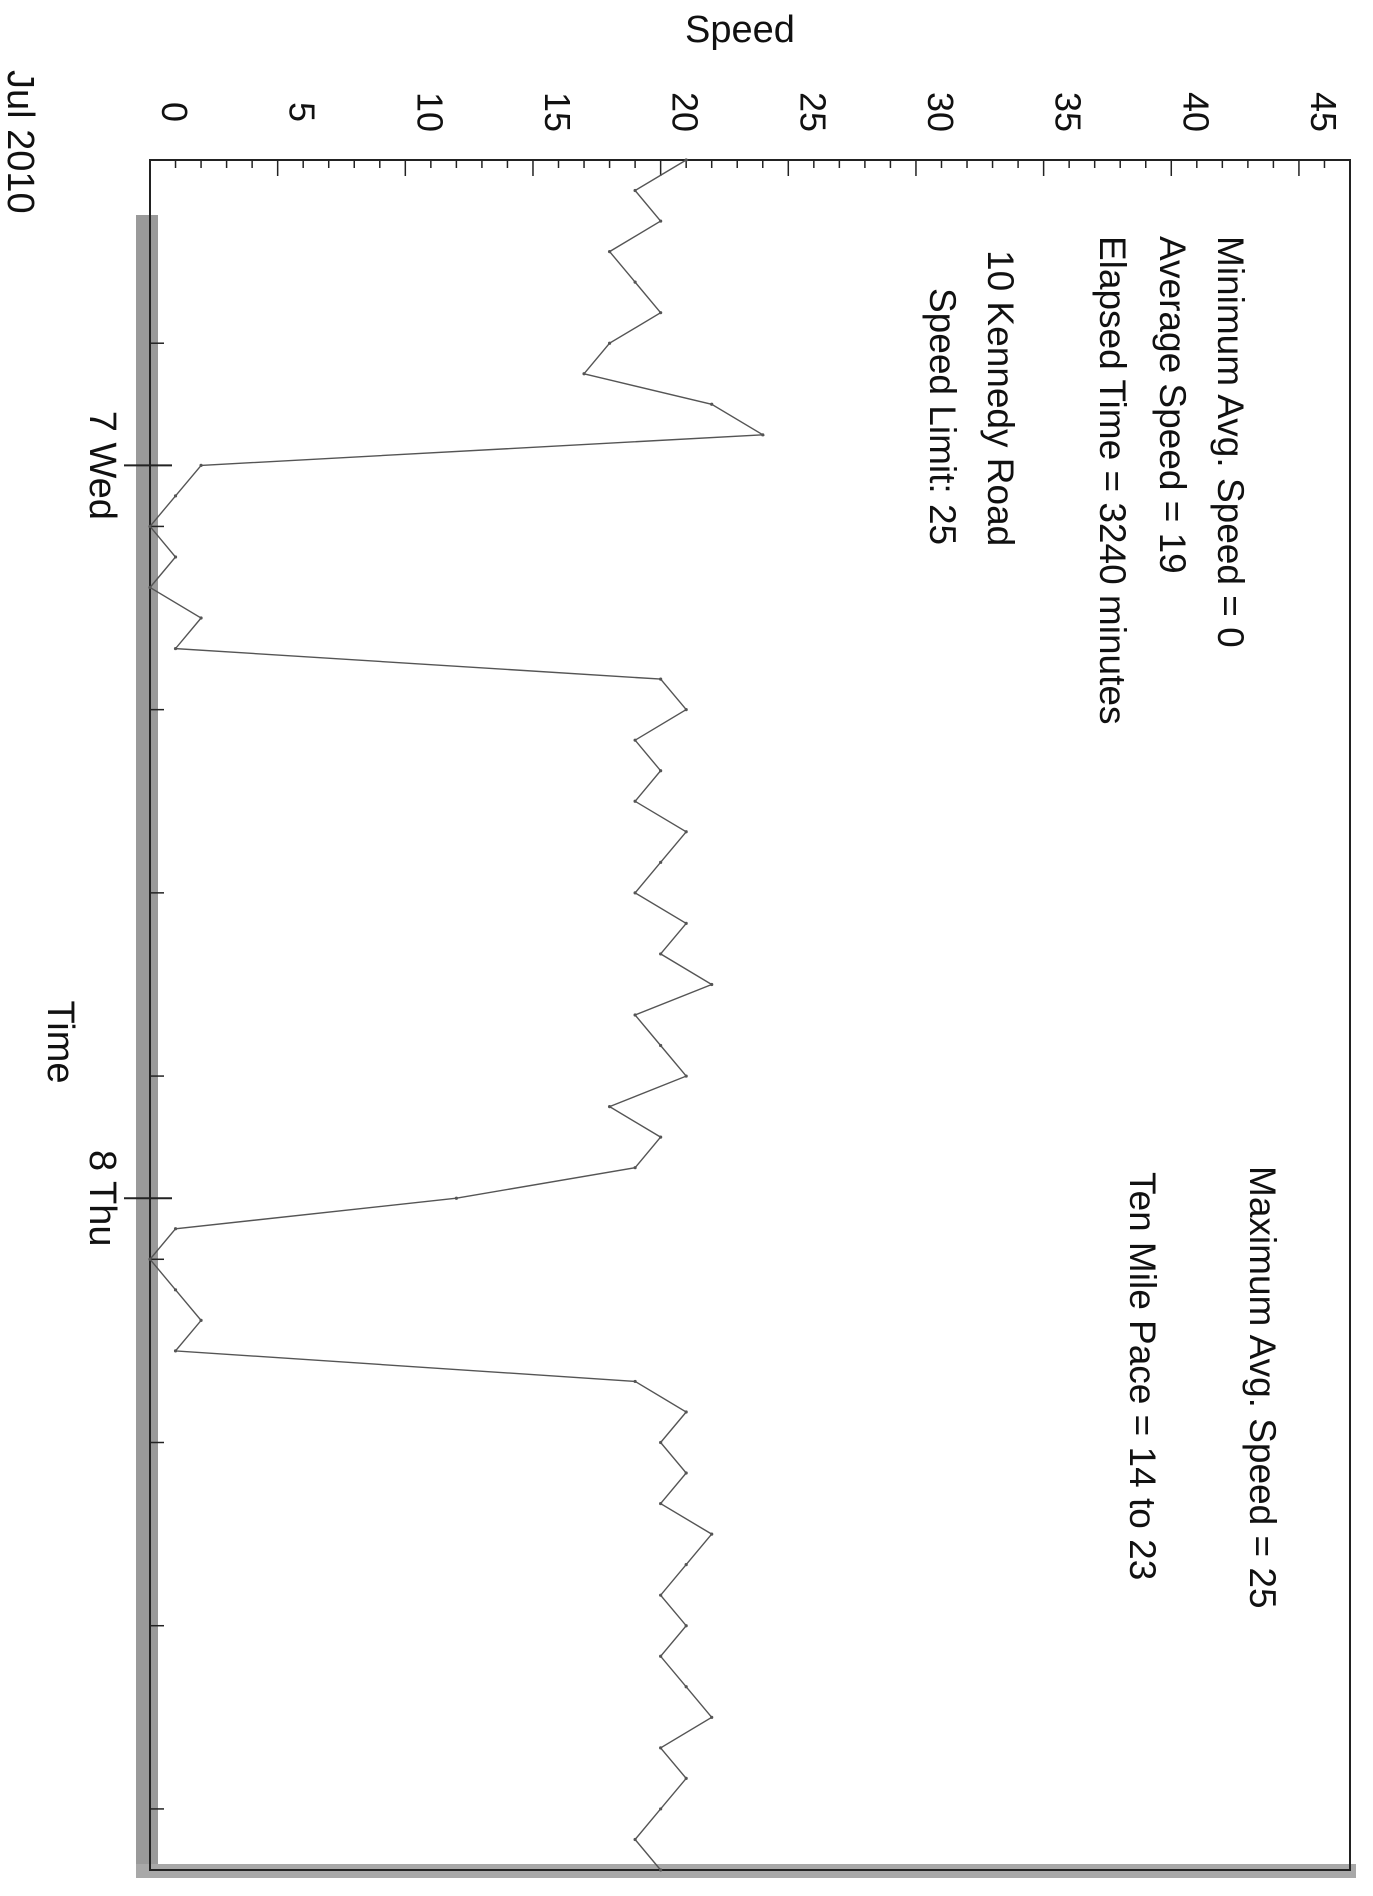 This screenshot has height=1896, width=1373. Describe the element at coordinates (1068, 112) in the screenshot. I see `speed-tick-label: 35` at that location.